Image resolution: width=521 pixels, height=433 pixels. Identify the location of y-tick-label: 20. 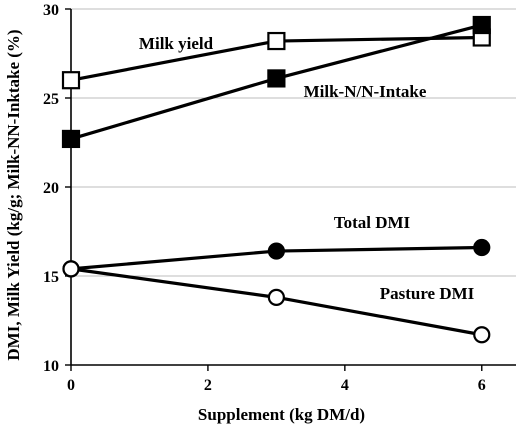
(51, 188).